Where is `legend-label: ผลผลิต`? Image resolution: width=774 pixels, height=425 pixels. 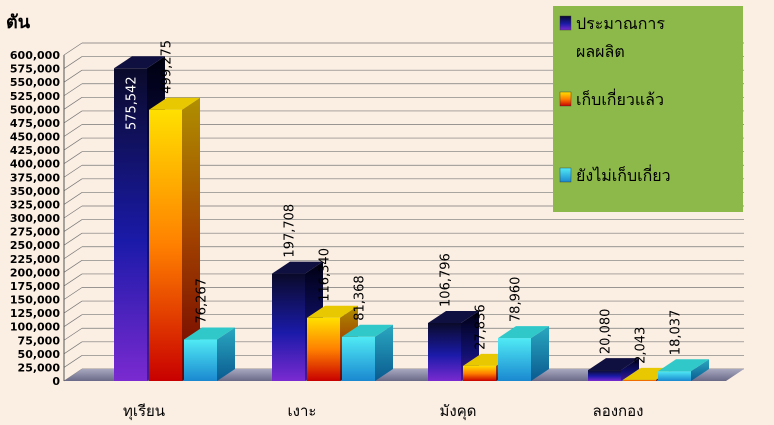
legend-label: ผลผลิต is located at coordinates (600, 51).